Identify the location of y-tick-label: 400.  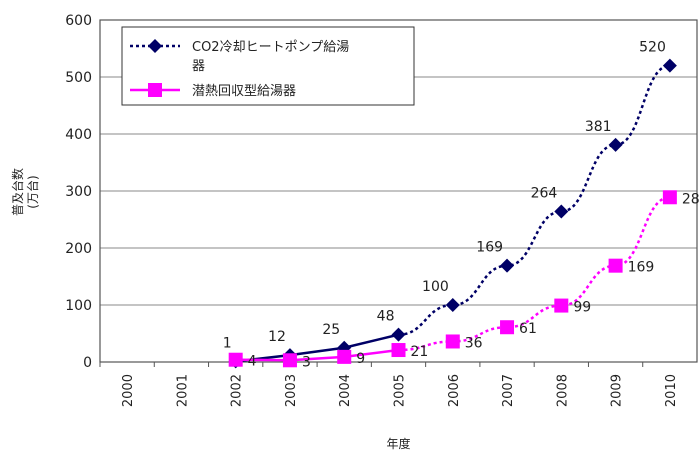
(78, 135).